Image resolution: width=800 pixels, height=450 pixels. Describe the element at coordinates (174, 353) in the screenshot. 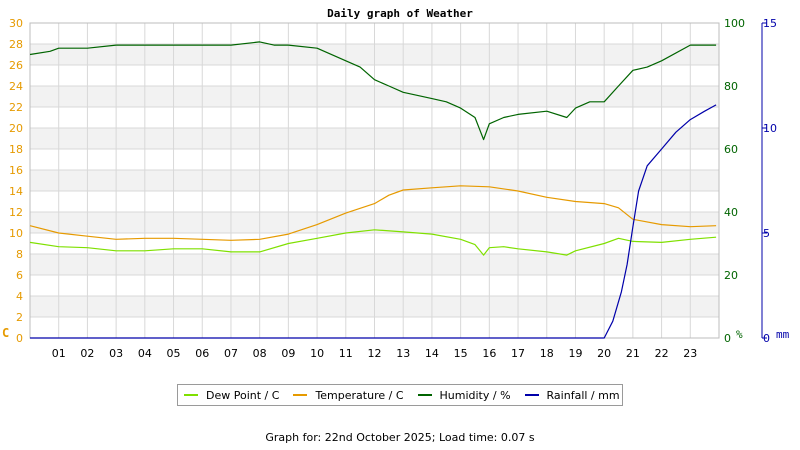

I see `x-tick-label: 05` at that location.